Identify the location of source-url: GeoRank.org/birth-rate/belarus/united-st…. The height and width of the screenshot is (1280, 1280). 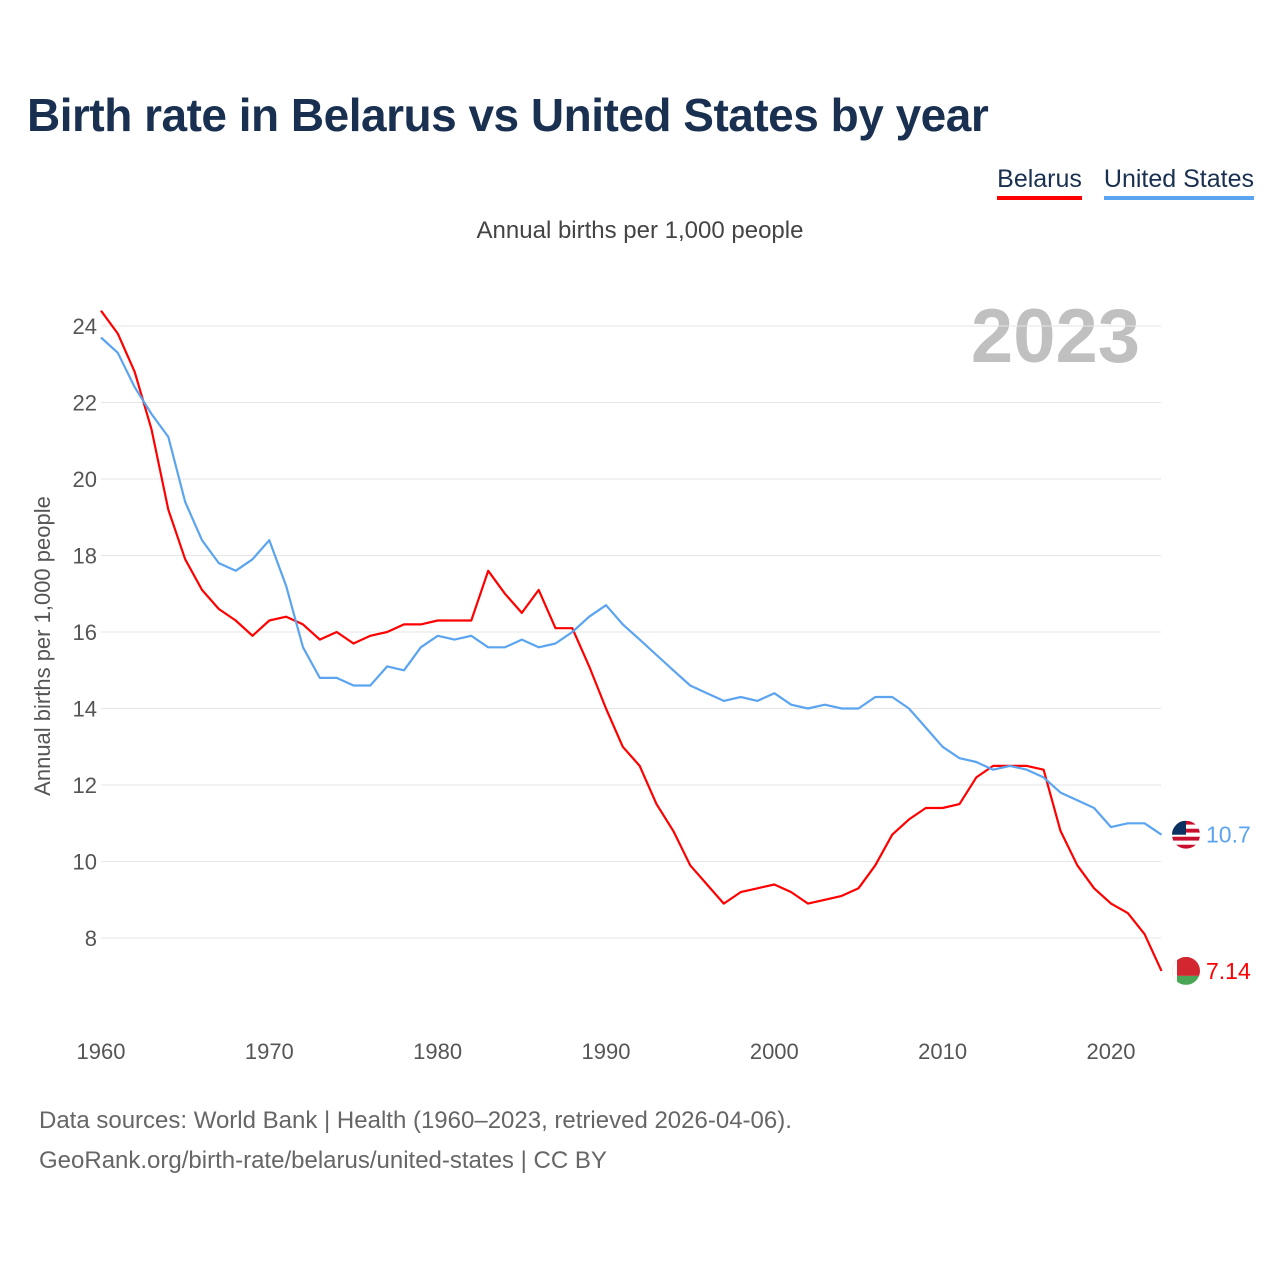
(323, 1160).